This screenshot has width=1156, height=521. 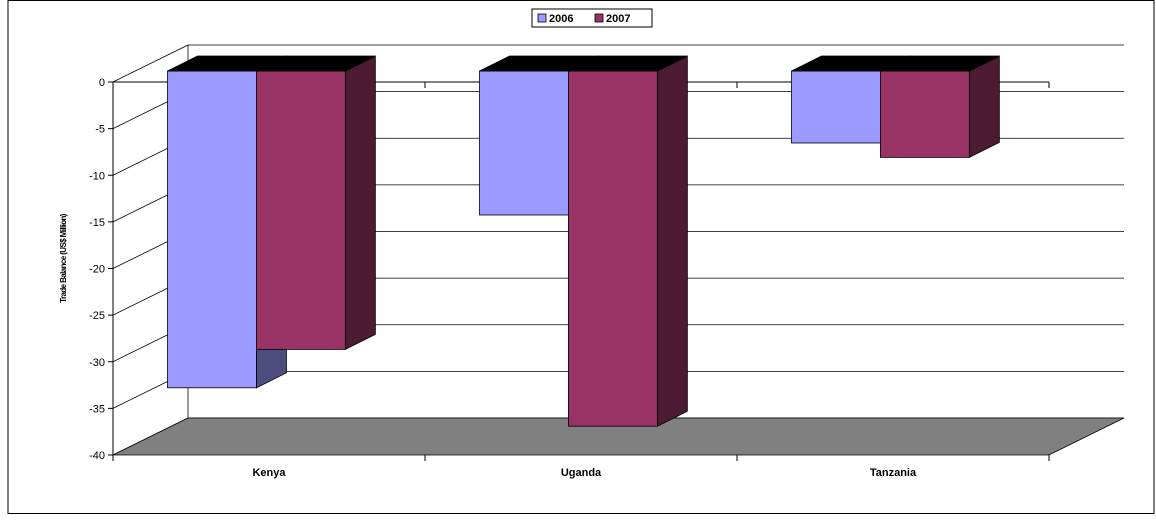 I want to click on y-axis-title: Trade Balance (US$ Million), so click(x=63, y=258).